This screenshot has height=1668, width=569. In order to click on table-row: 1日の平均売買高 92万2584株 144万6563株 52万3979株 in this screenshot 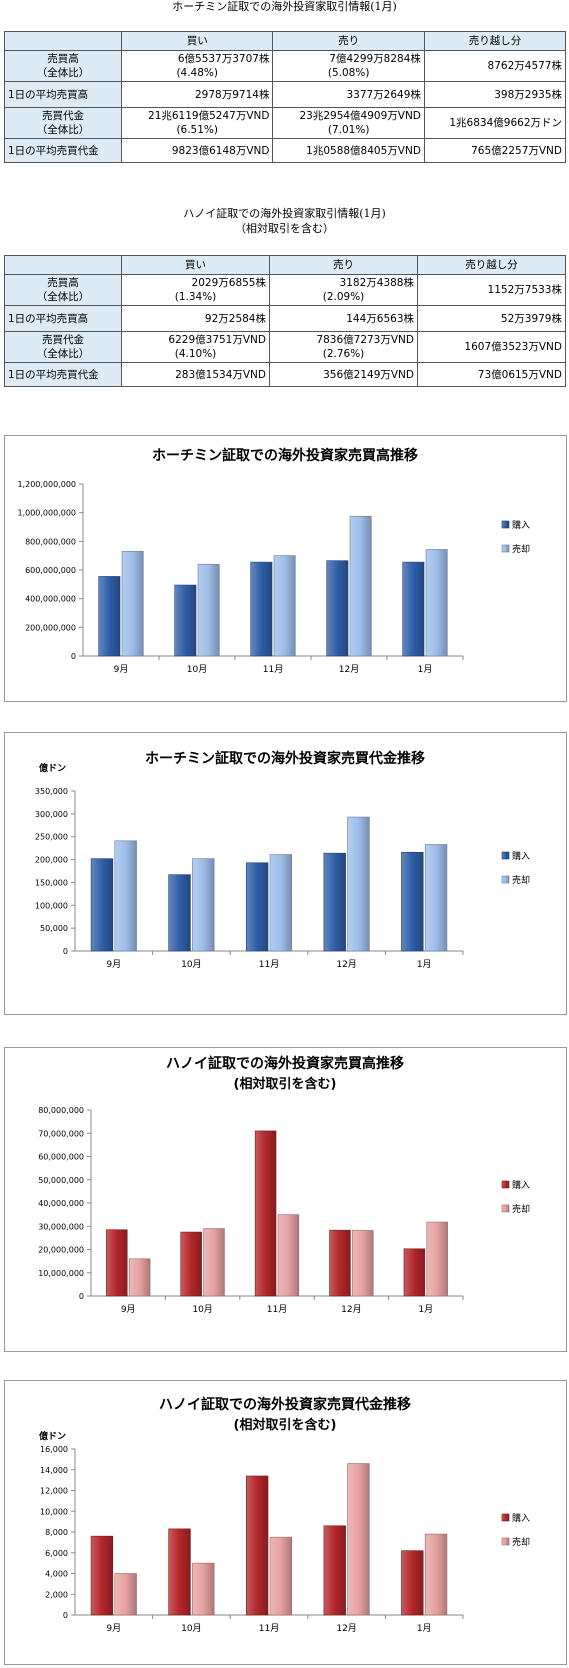, I will do `click(285, 318)`.